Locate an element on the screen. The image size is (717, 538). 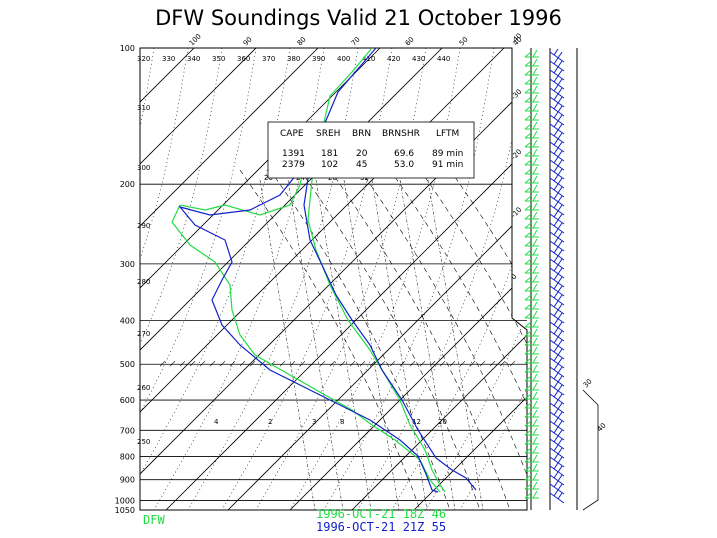
dry-adiabat-label: 440 is located at coordinates (443, 59).